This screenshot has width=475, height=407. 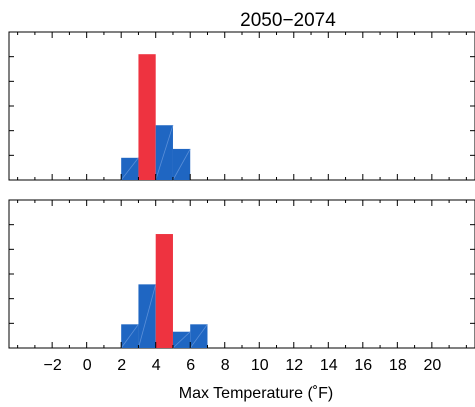 What do you see at coordinates (190, 365) in the screenshot?
I see `xtick-label: 6` at bounding box center [190, 365].